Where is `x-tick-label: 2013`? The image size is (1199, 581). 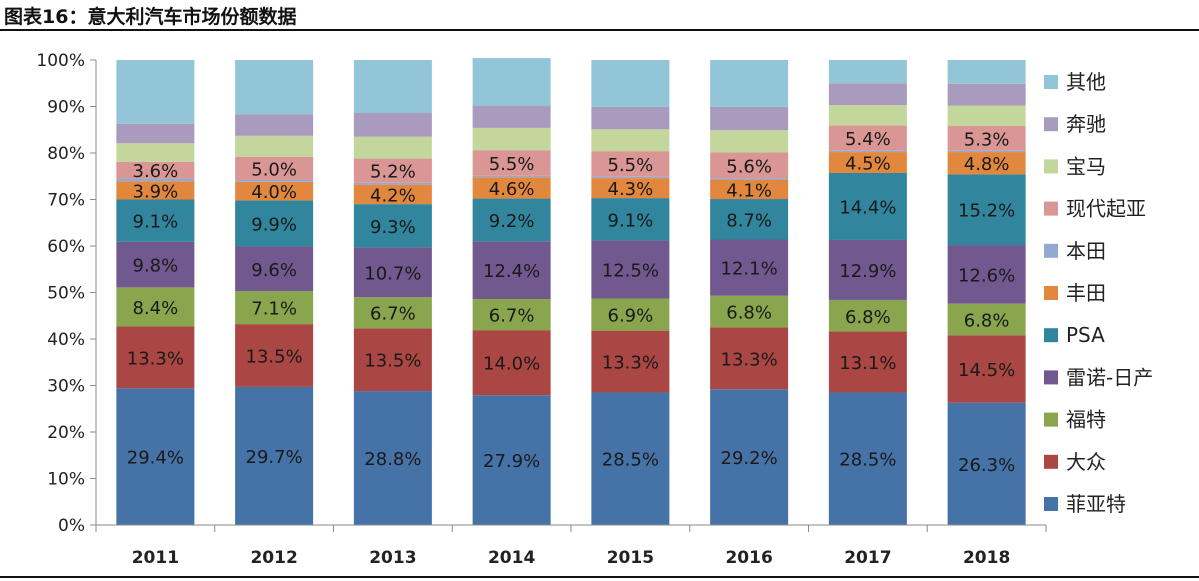
x-tick-label: 2013 is located at coordinates (392, 558).